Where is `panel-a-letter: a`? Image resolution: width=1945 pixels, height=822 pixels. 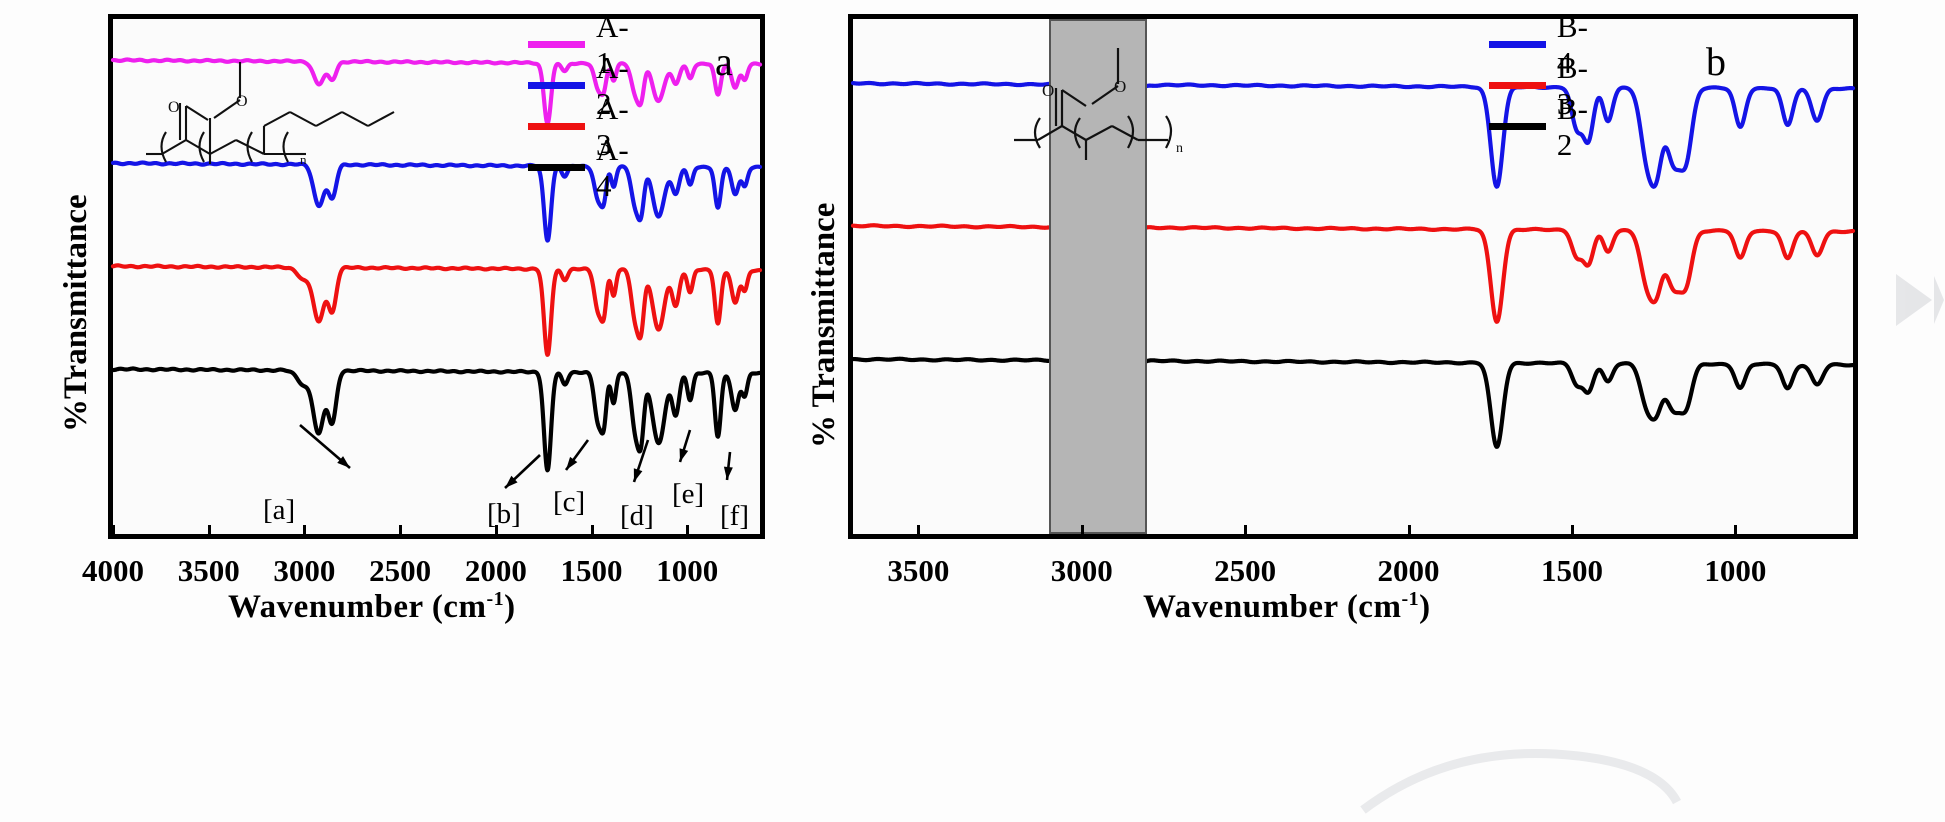
panel-a-letter: a is located at coordinates (724, 61).